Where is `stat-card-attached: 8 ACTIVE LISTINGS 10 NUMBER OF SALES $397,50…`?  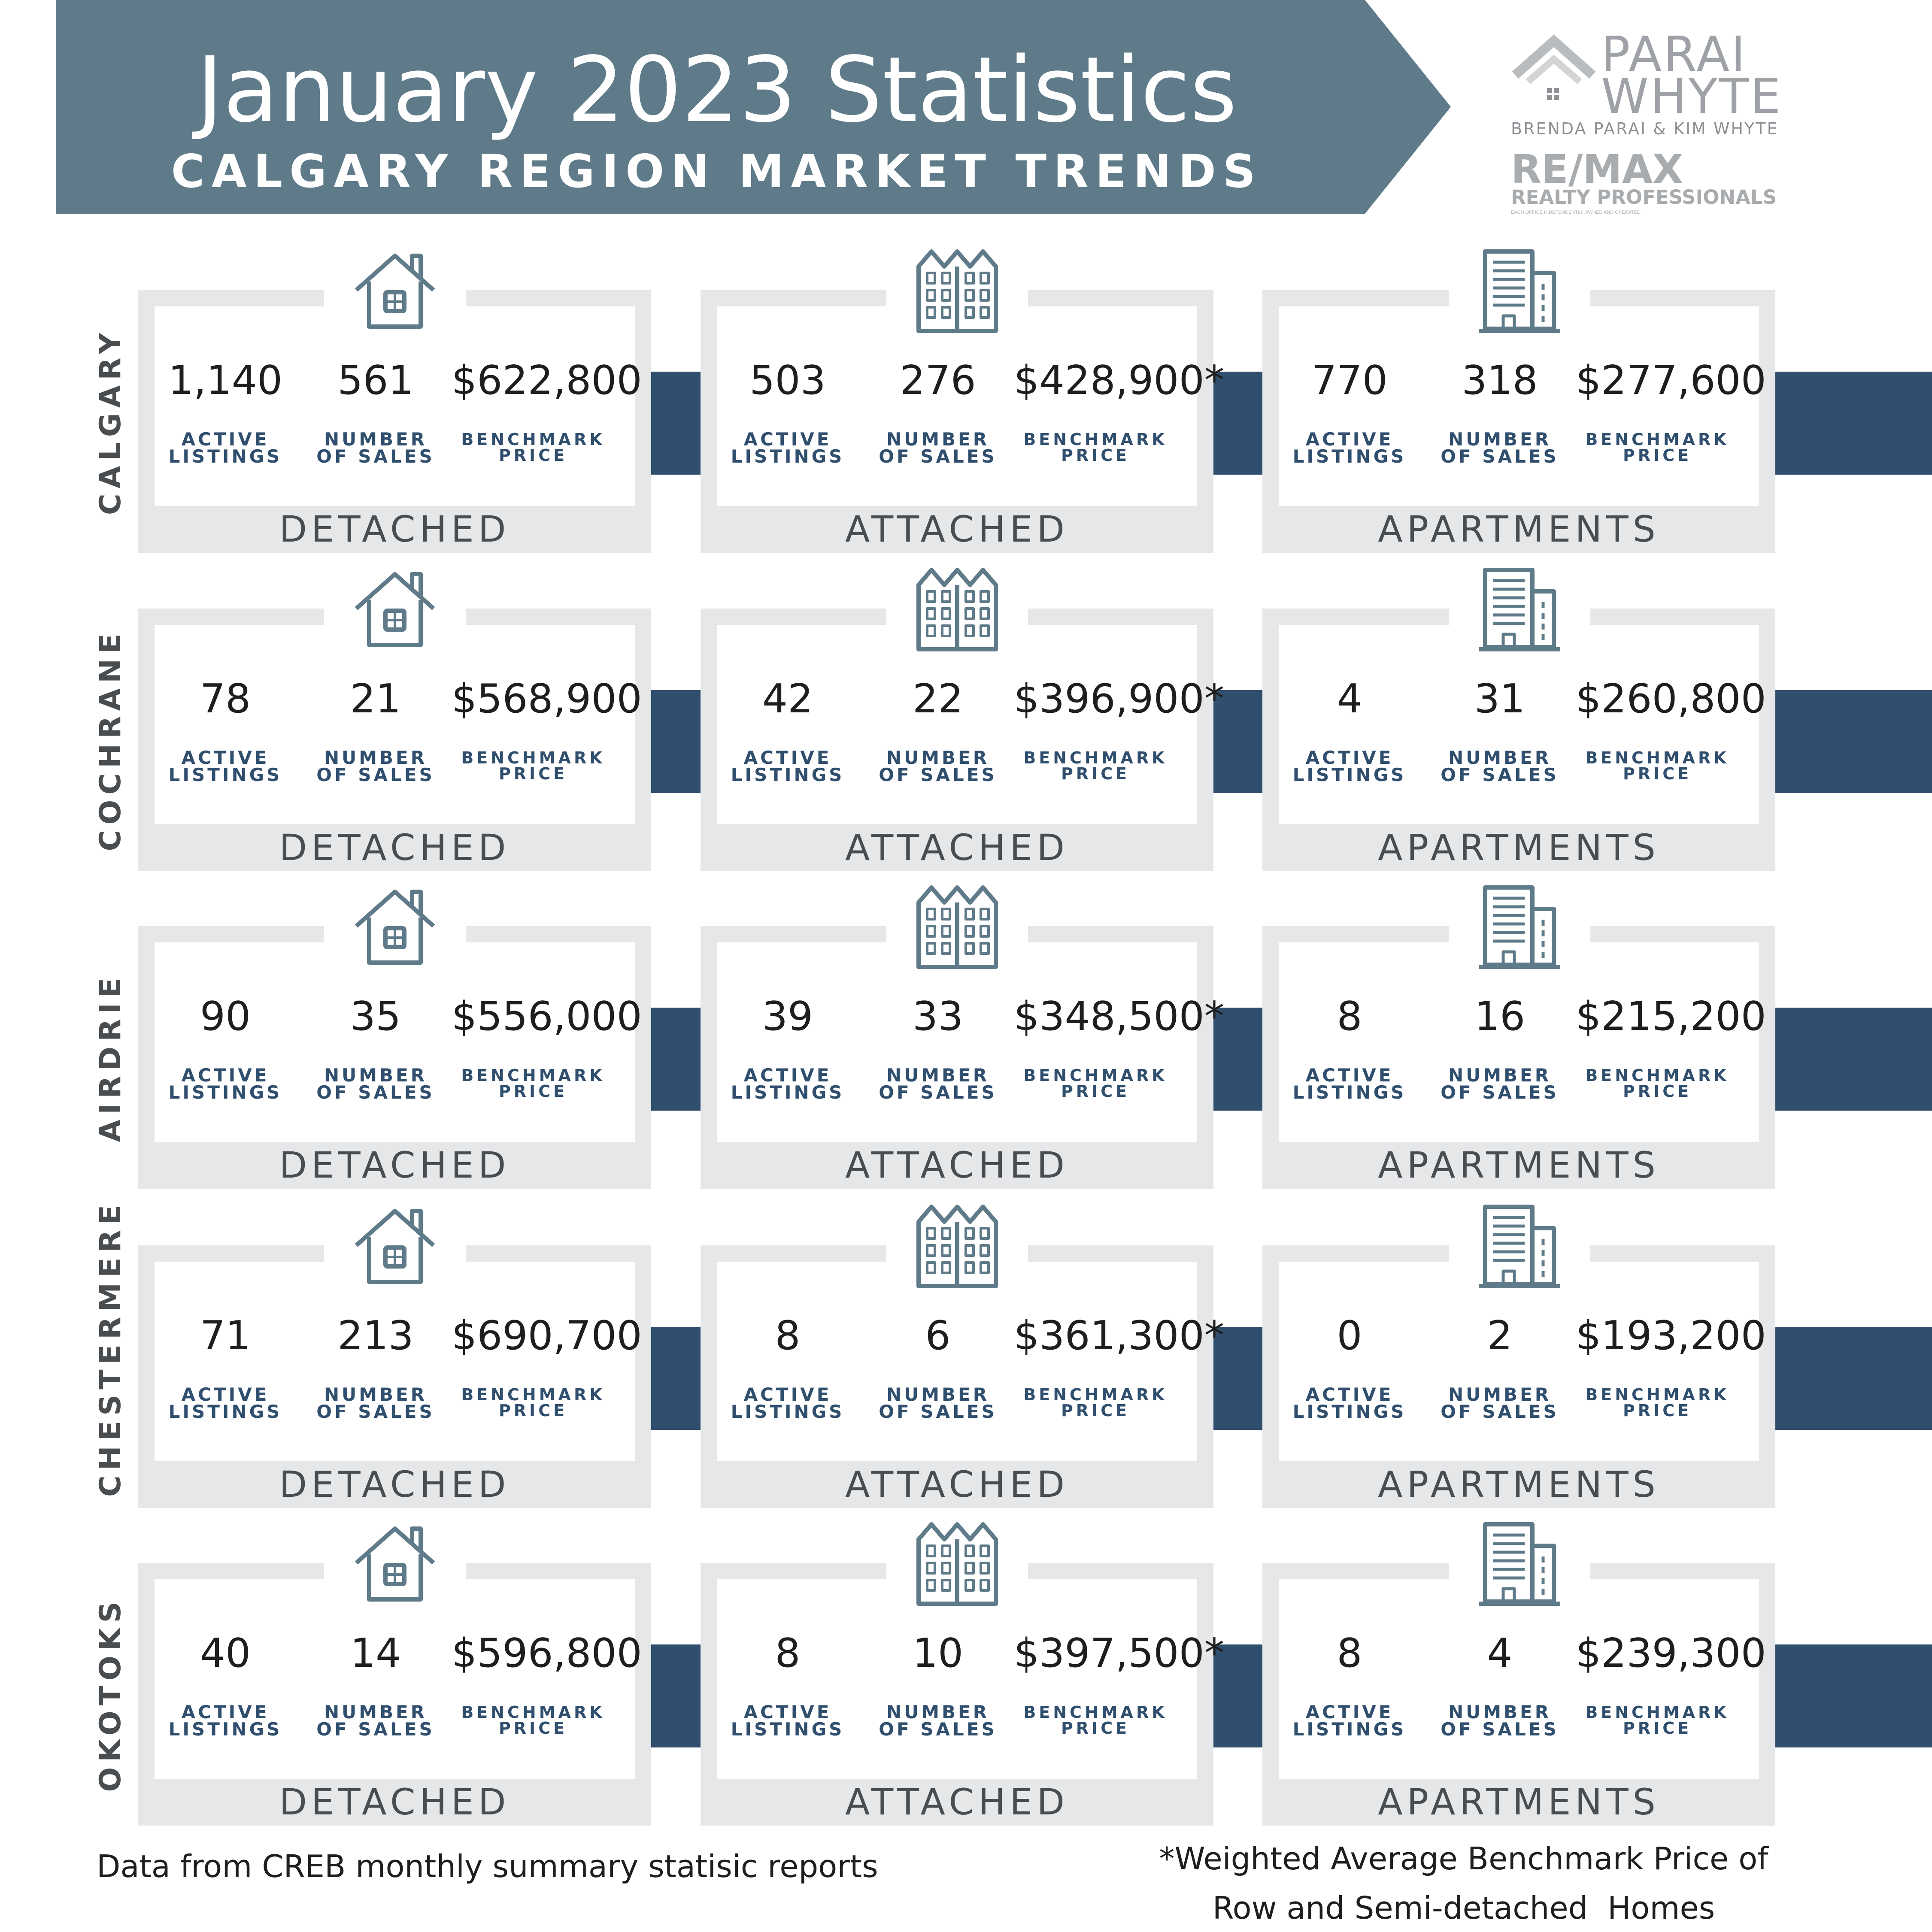
stat-card-attached: 8 ACTIVE LISTINGS 10 NUMBER OF SALES $397,50… is located at coordinates (963, 1695).